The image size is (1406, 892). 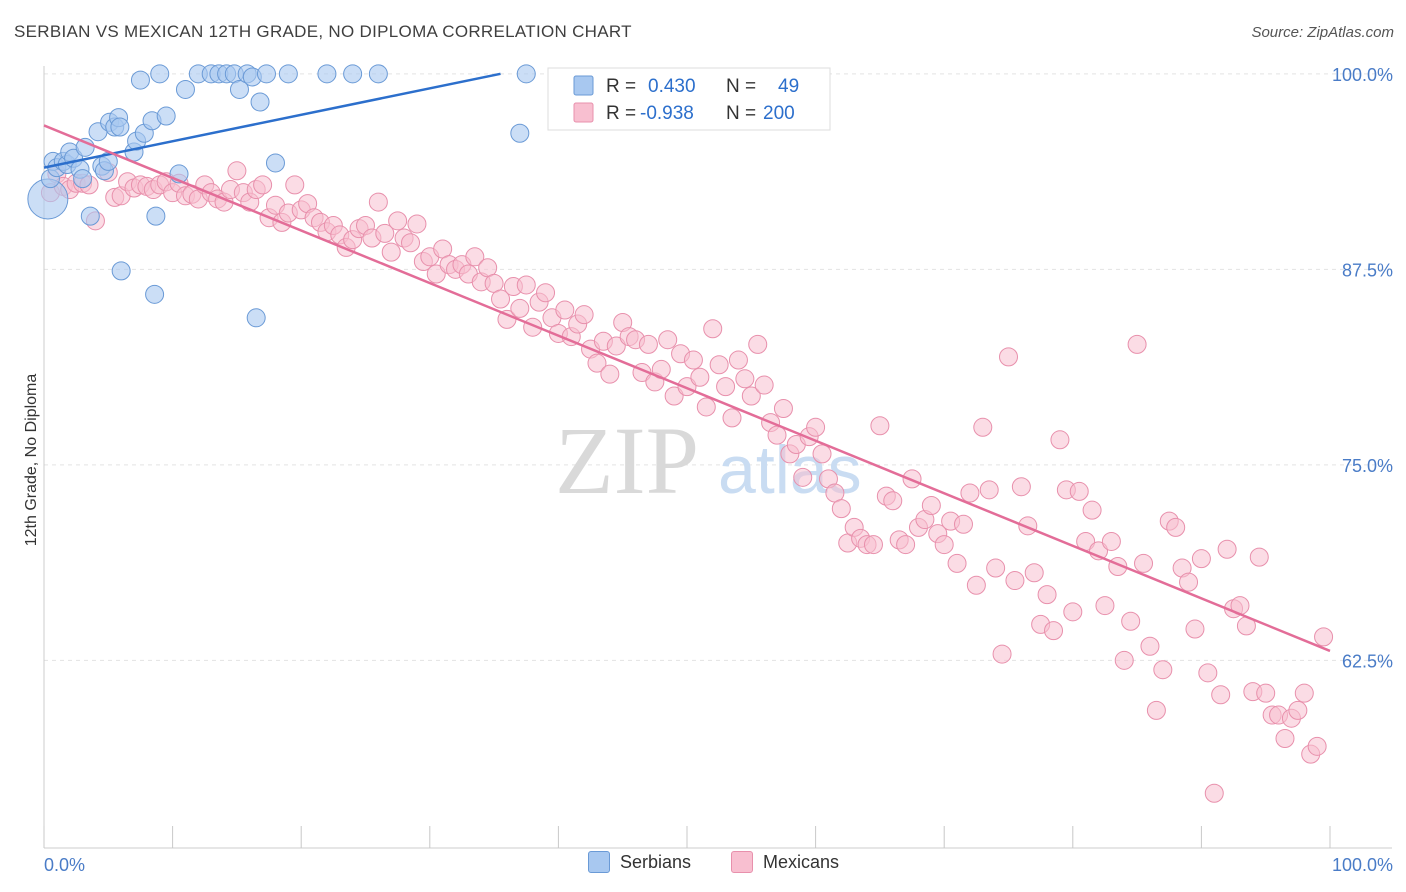 I want to click on legend-item-serbians: Serbians, so click(x=639, y=862).